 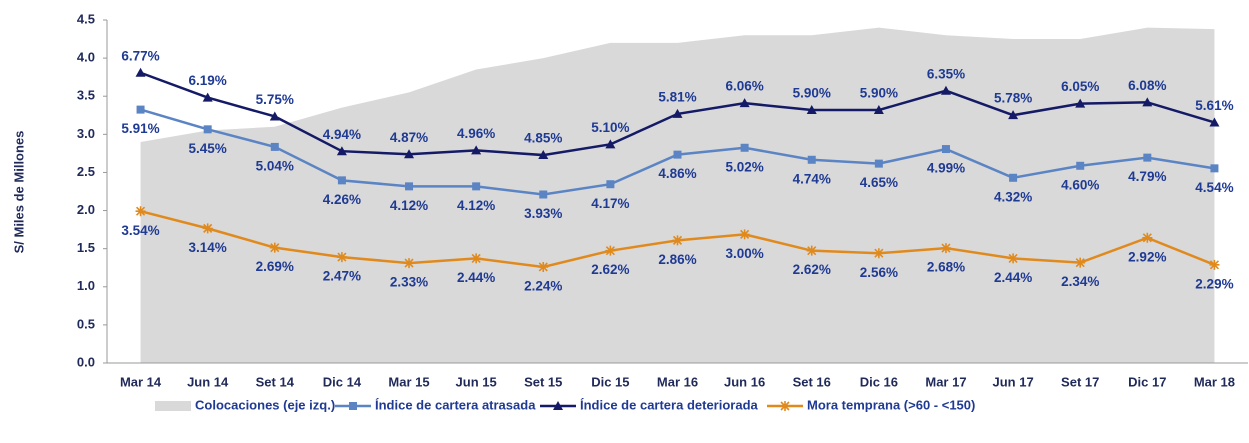 What do you see at coordinates (140, 230) in the screenshot?
I see `data-label: 3.54%` at bounding box center [140, 230].